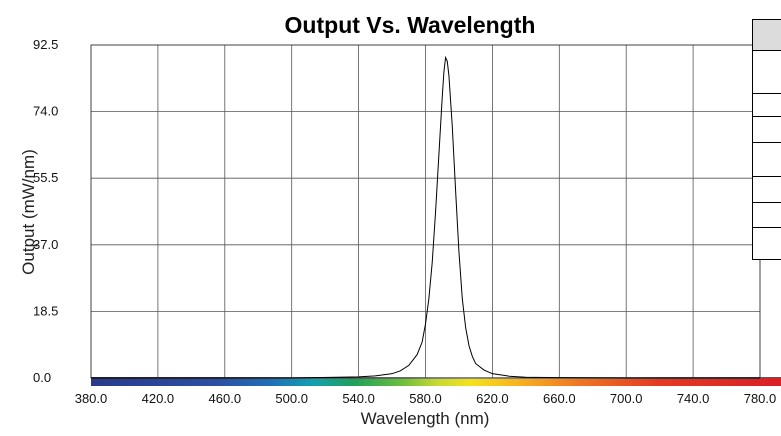 The width and height of the screenshot is (781, 436). What do you see at coordinates (28, 212) in the screenshot?
I see `y-axis-label: Output (mW/nm)` at bounding box center [28, 212].